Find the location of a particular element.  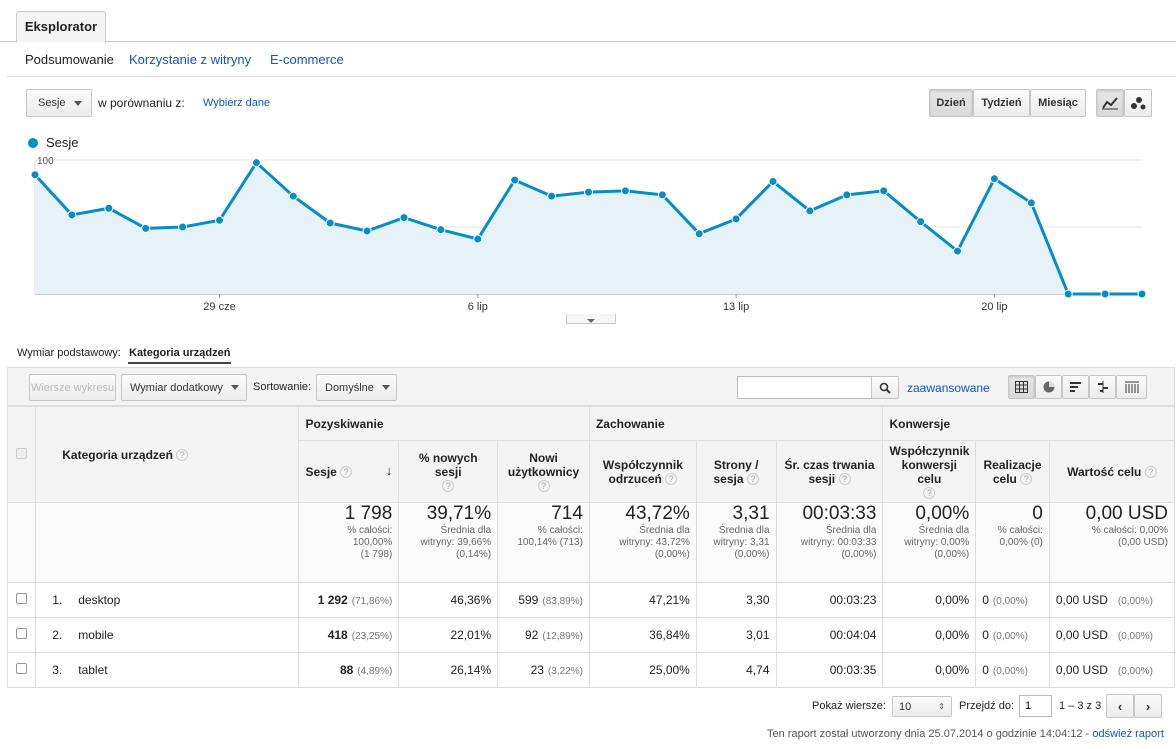

x-tick-label: 13 lip is located at coordinates (736, 307).